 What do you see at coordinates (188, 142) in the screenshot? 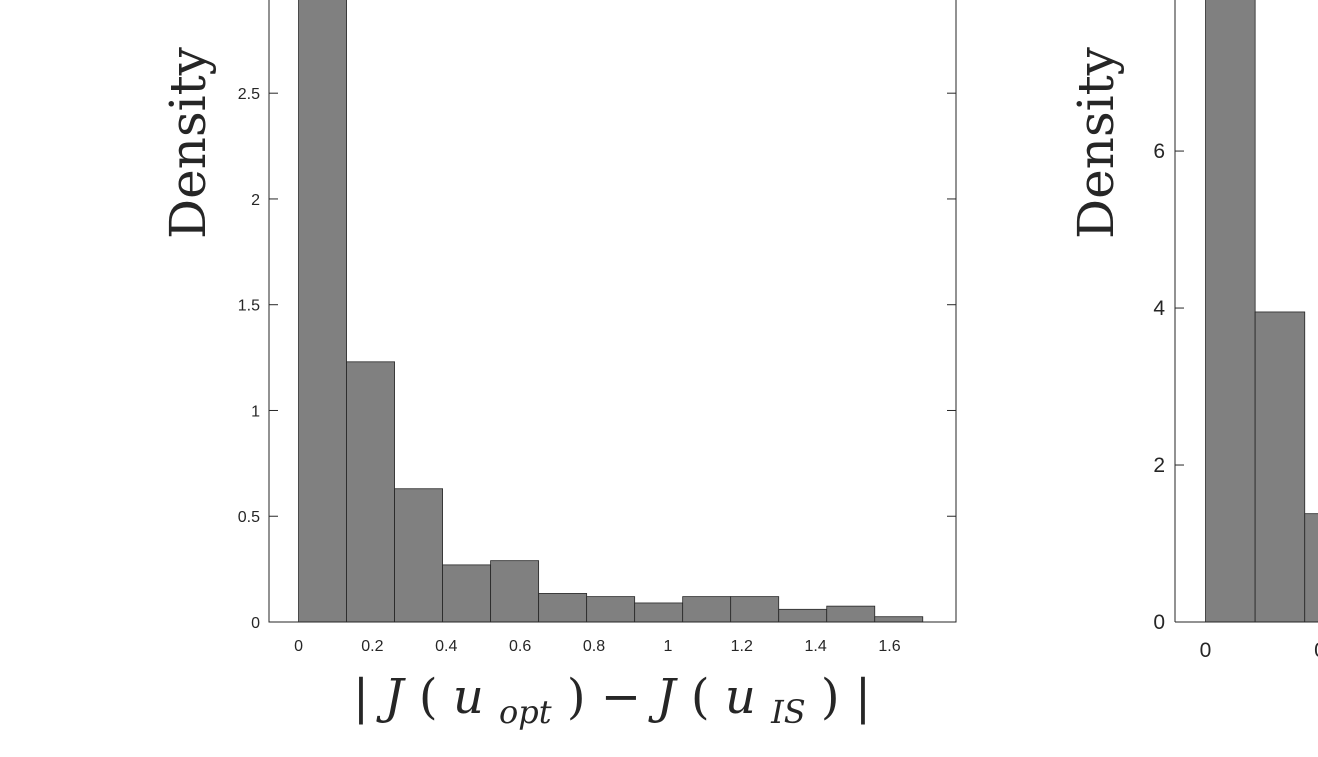
I see `left-y-axis-label: Density` at bounding box center [188, 142].